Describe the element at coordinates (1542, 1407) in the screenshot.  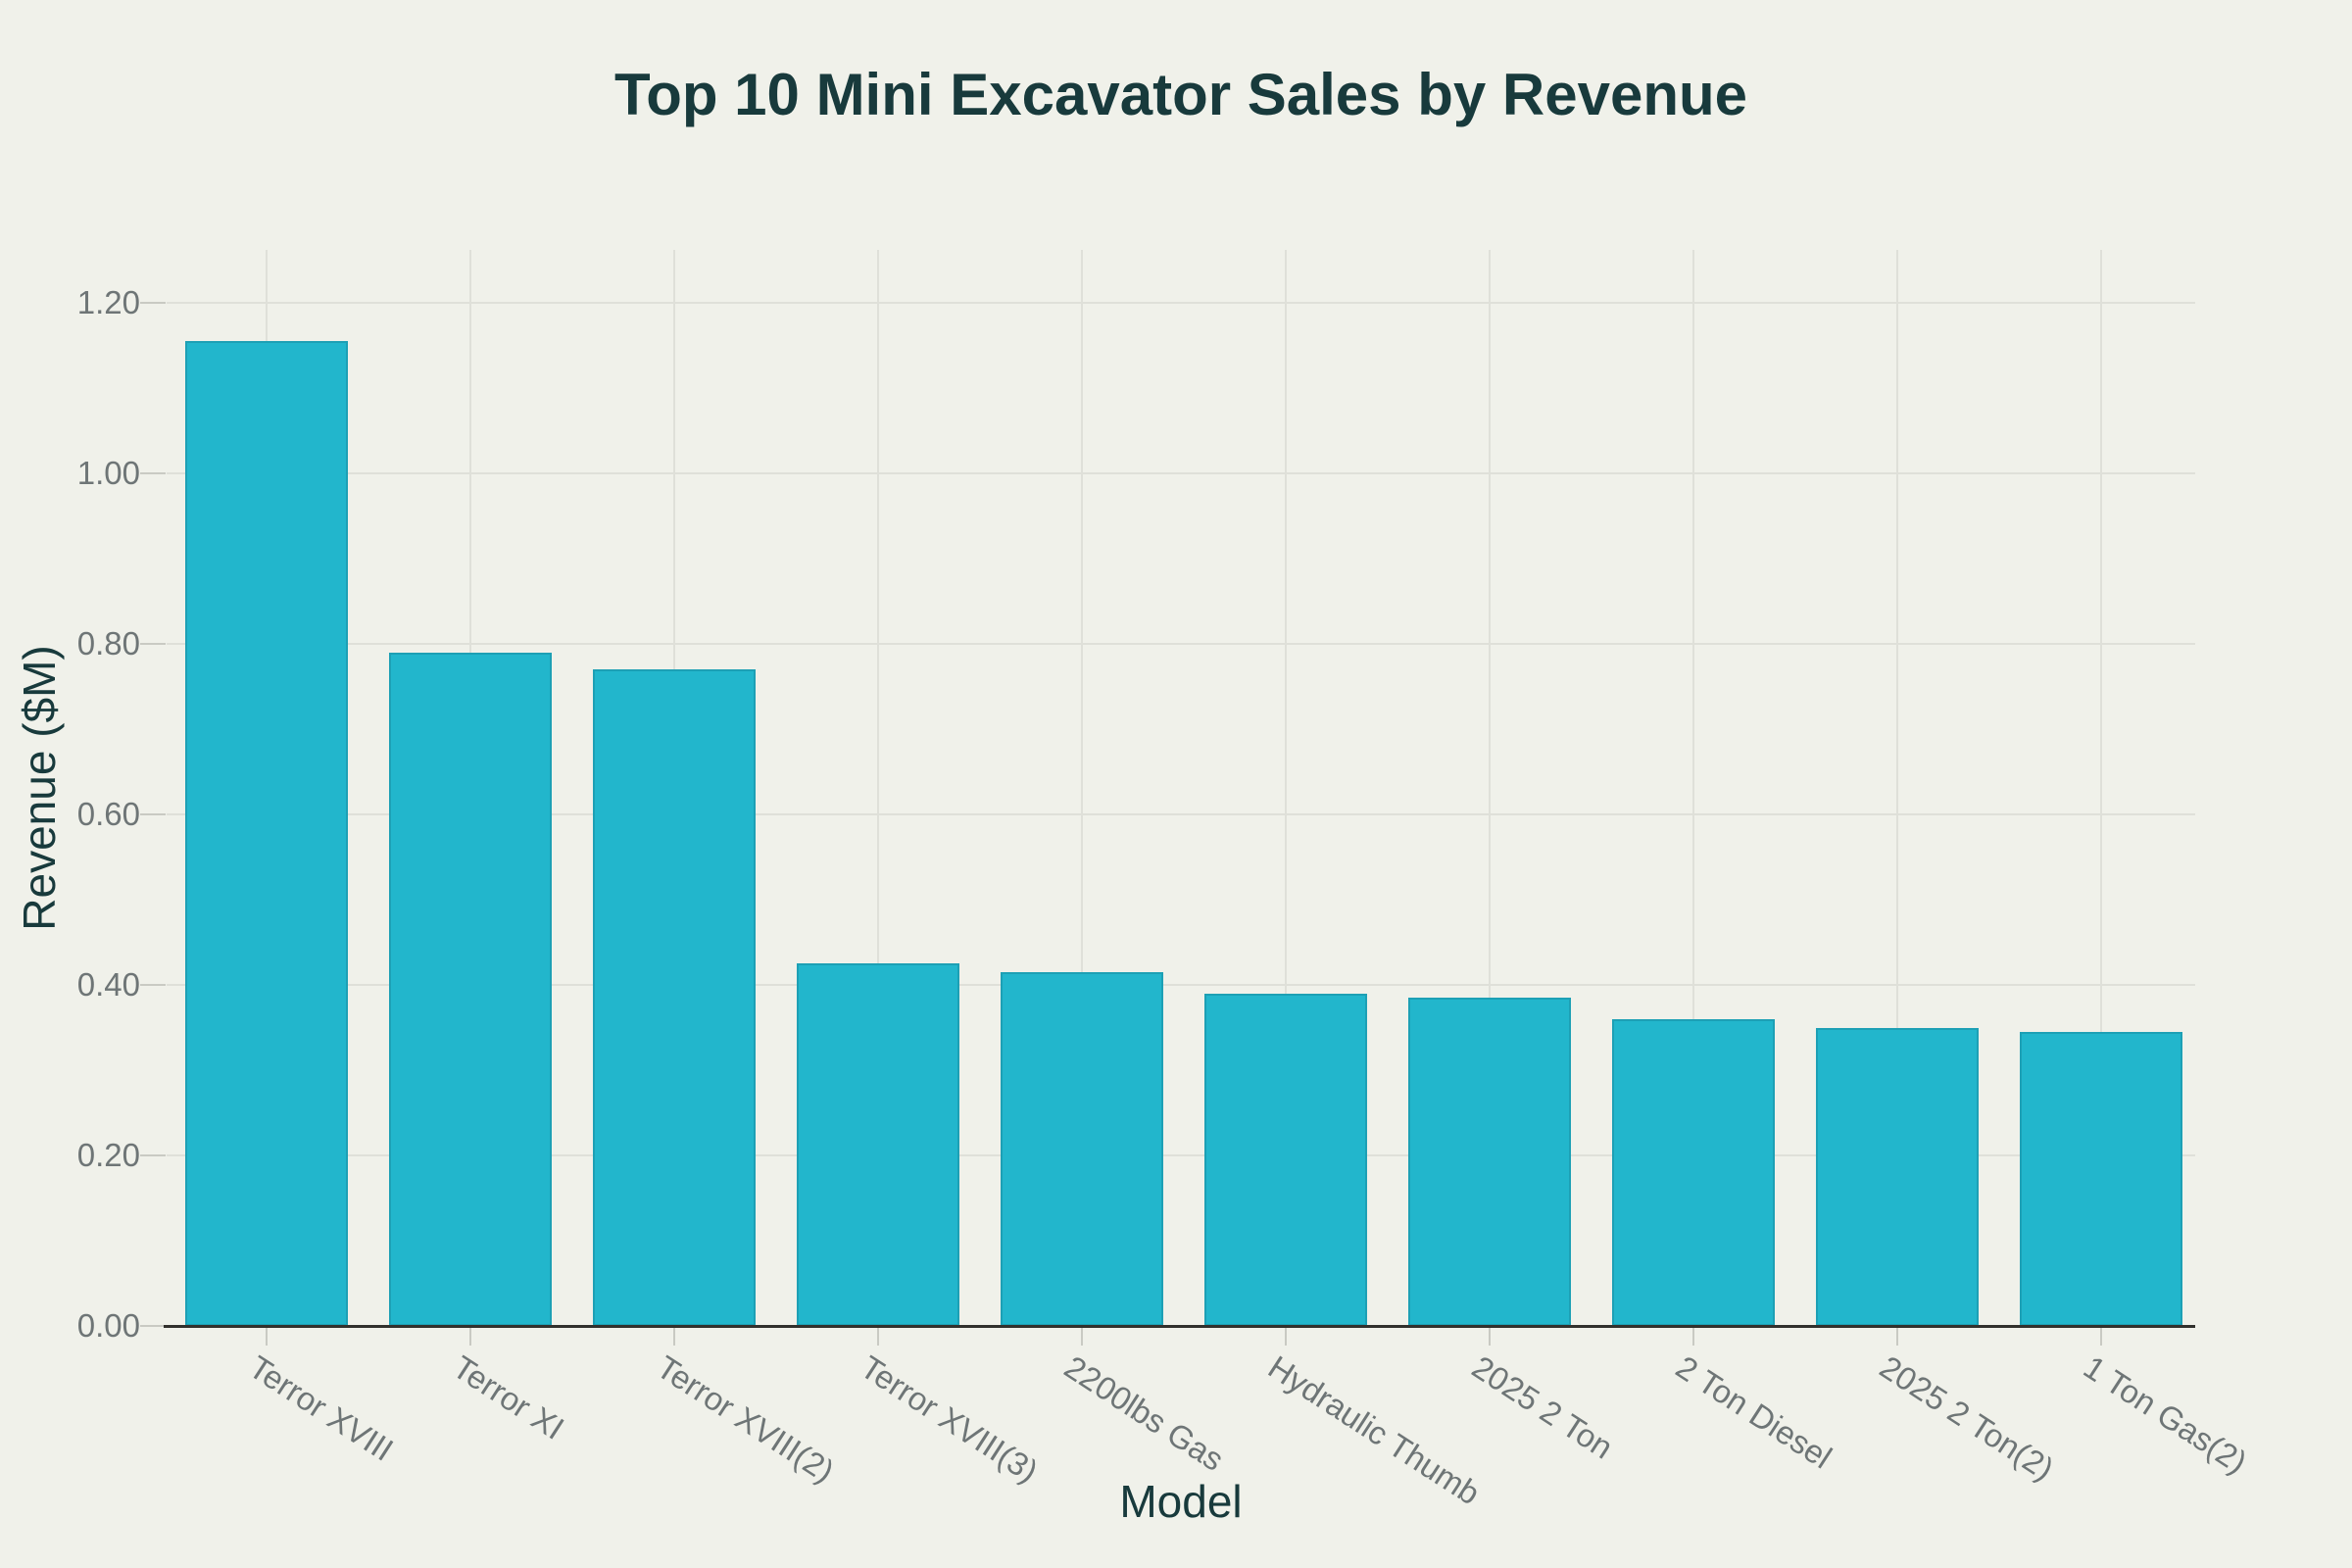
I see `x-tick-label: 2025 2 Ton` at that location.